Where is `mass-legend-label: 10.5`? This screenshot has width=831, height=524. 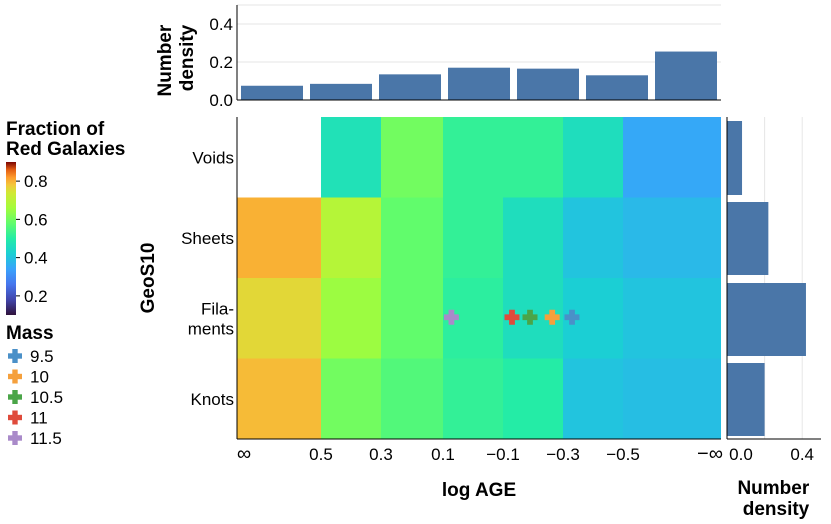 mass-legend-label: 10.5 is located at coordinates (46, 397).